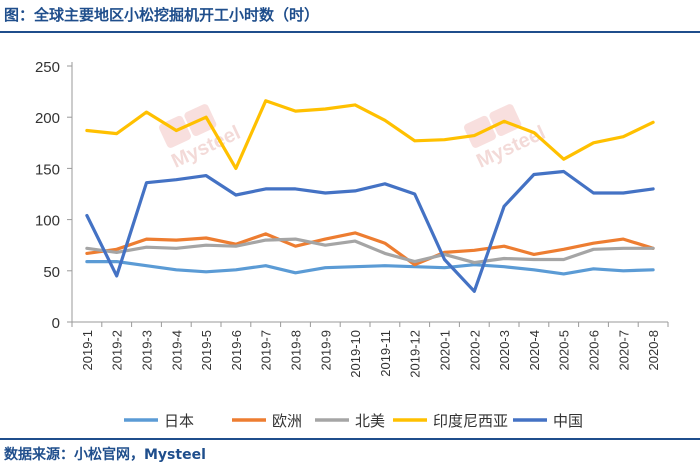  What do you see at coordinates (325, 350) in the screenshot?
I see `x-tick-label: 2019-9` at bounding box center [325, 350].